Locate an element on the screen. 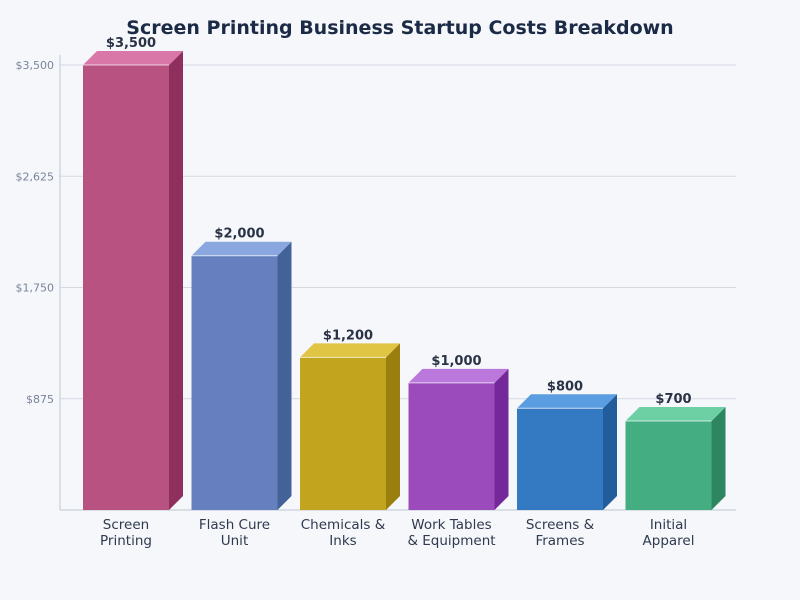  x-tick-label: Screen is located at coordinates (126, 525).